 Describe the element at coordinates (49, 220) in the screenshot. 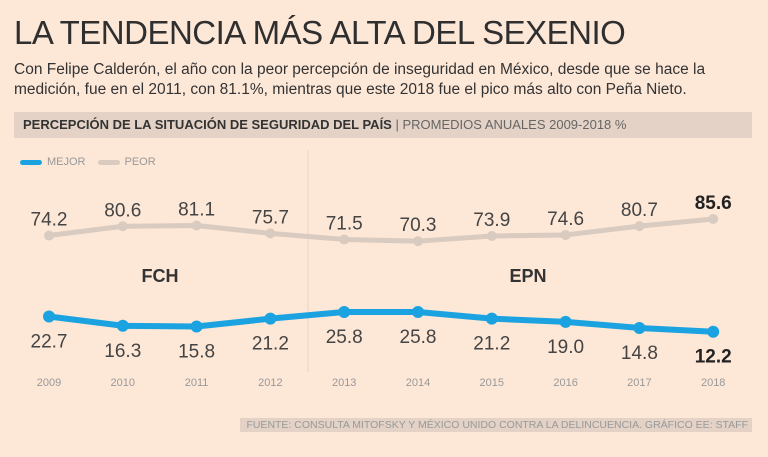

I see `data-label: 74.2` at that location.